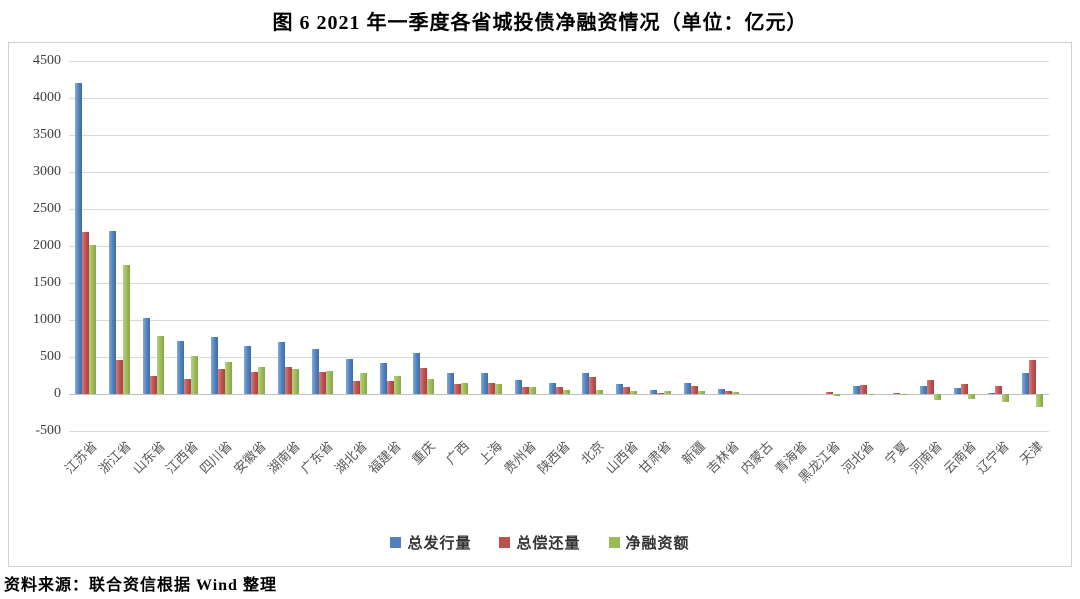 Image resolution: width=1080 pixels, height=599 pixels. I want to click on bar-总发行量-河南省, so click(924, 389).